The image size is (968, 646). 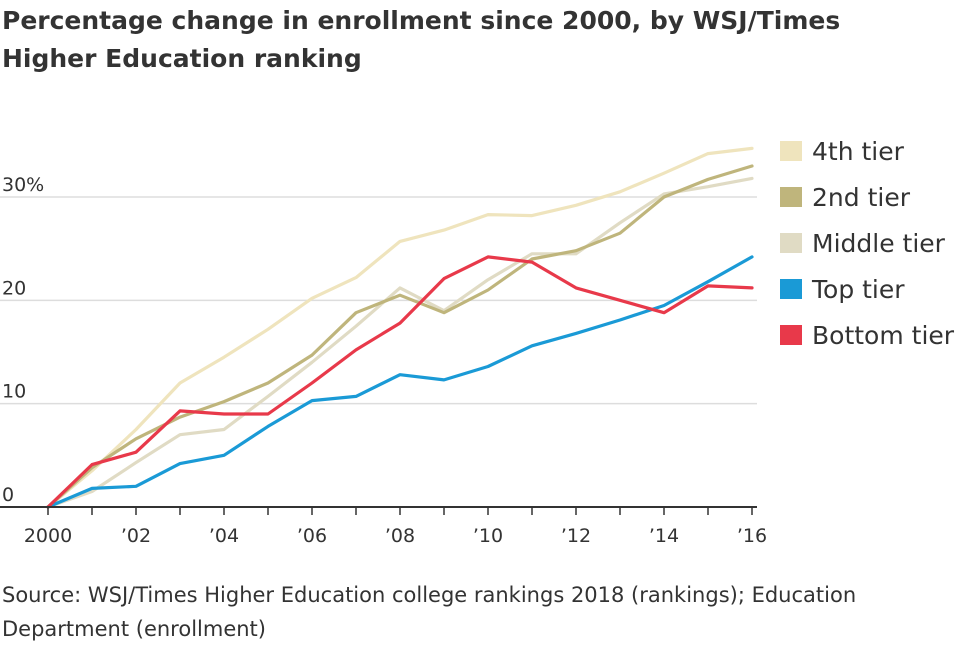 What do you see at coordinates (14, 392) in the screenshot?
I see `y-tick-label: 10` at bounding box center [14, 392].